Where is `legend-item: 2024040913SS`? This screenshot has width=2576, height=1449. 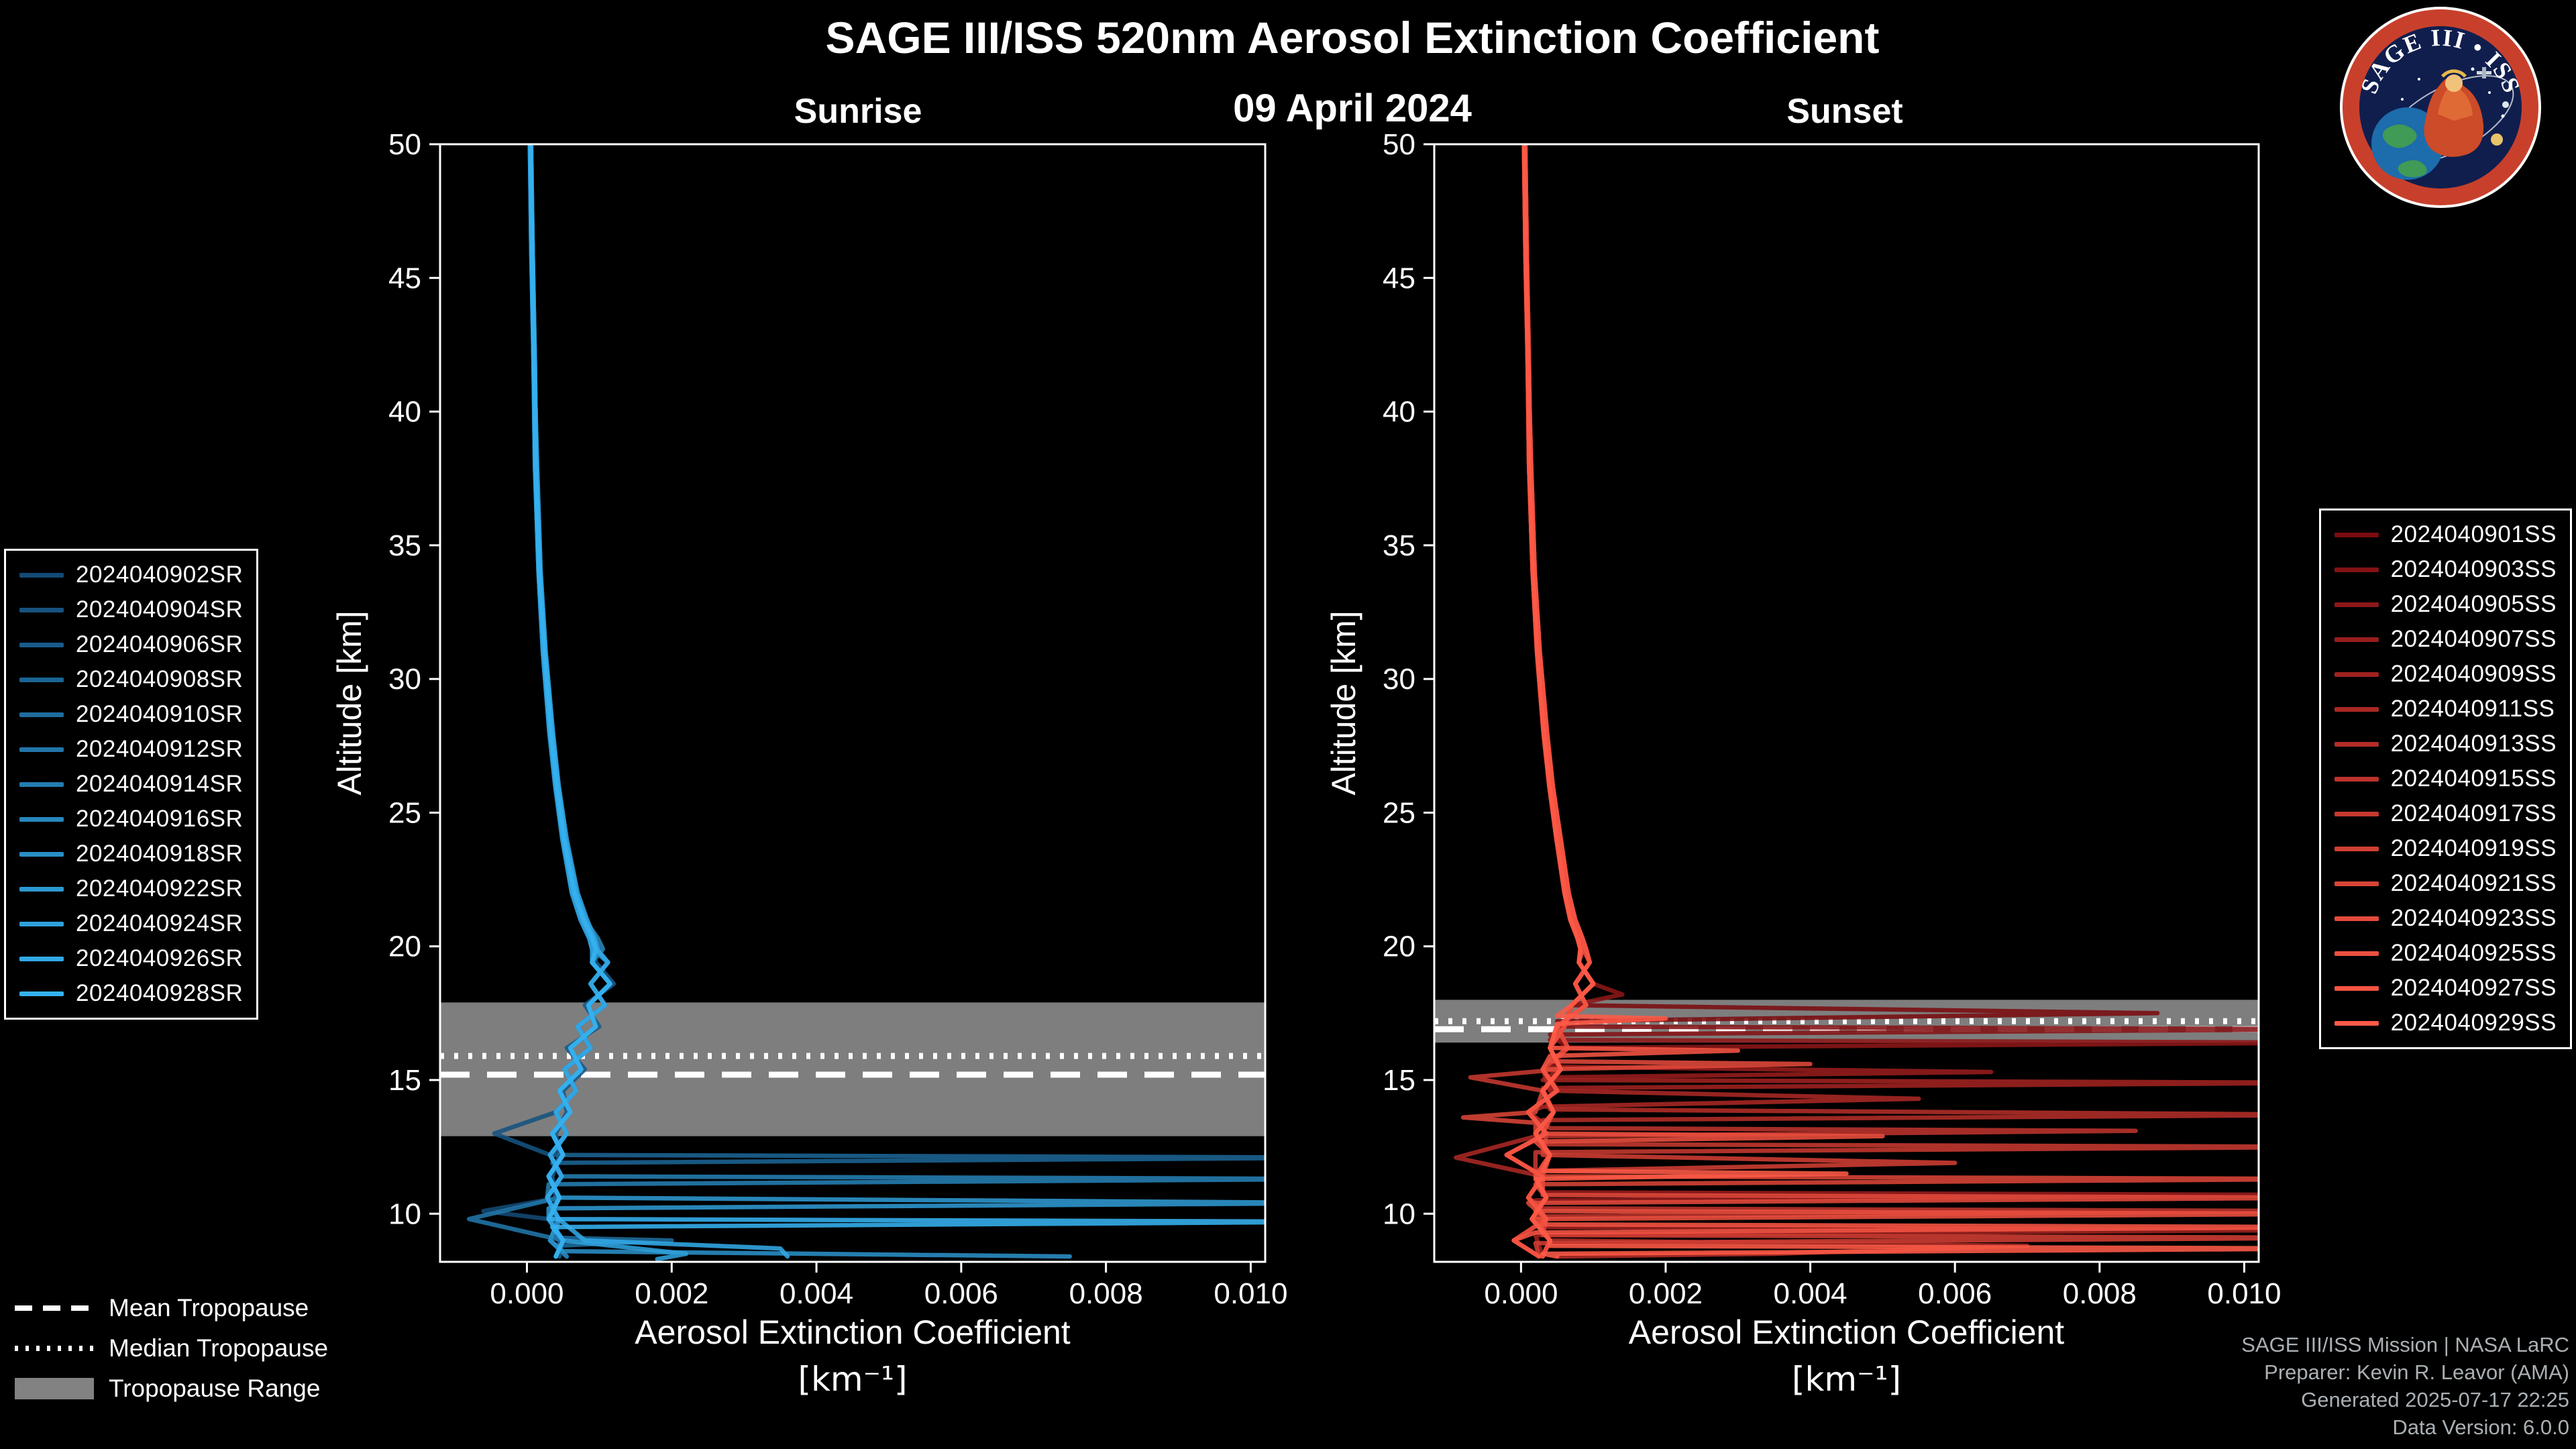 legend-item: 2024040913SS is located at coordinates (2445, 744).